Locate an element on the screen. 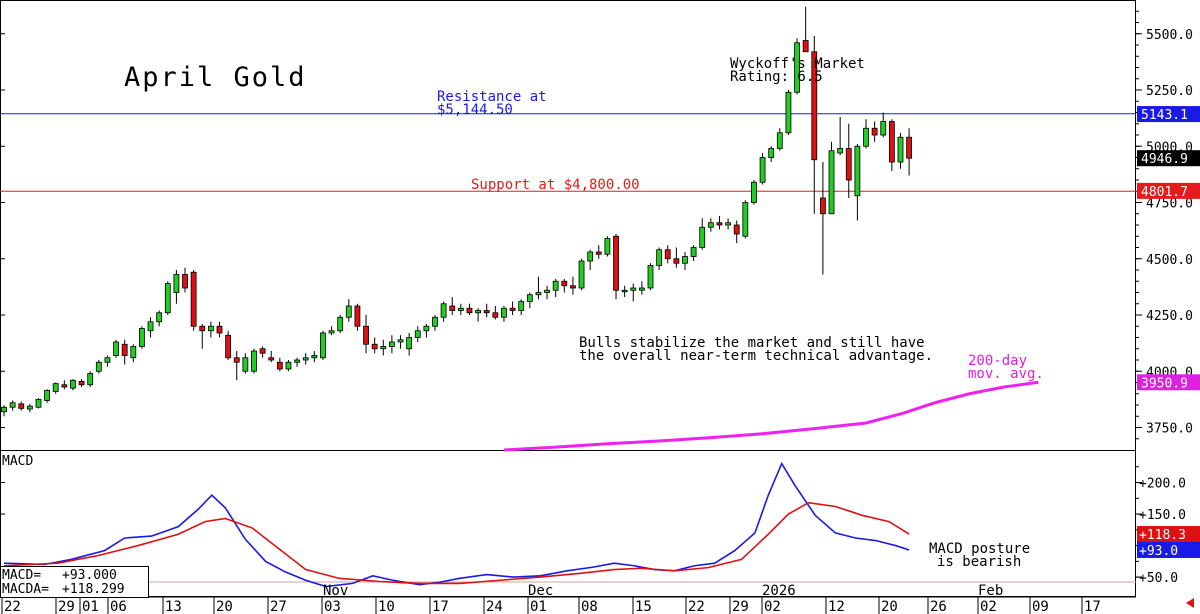 The height and width of the screenshot is (614, 1200). month-label: Feb is located at coordinates (990, 591).